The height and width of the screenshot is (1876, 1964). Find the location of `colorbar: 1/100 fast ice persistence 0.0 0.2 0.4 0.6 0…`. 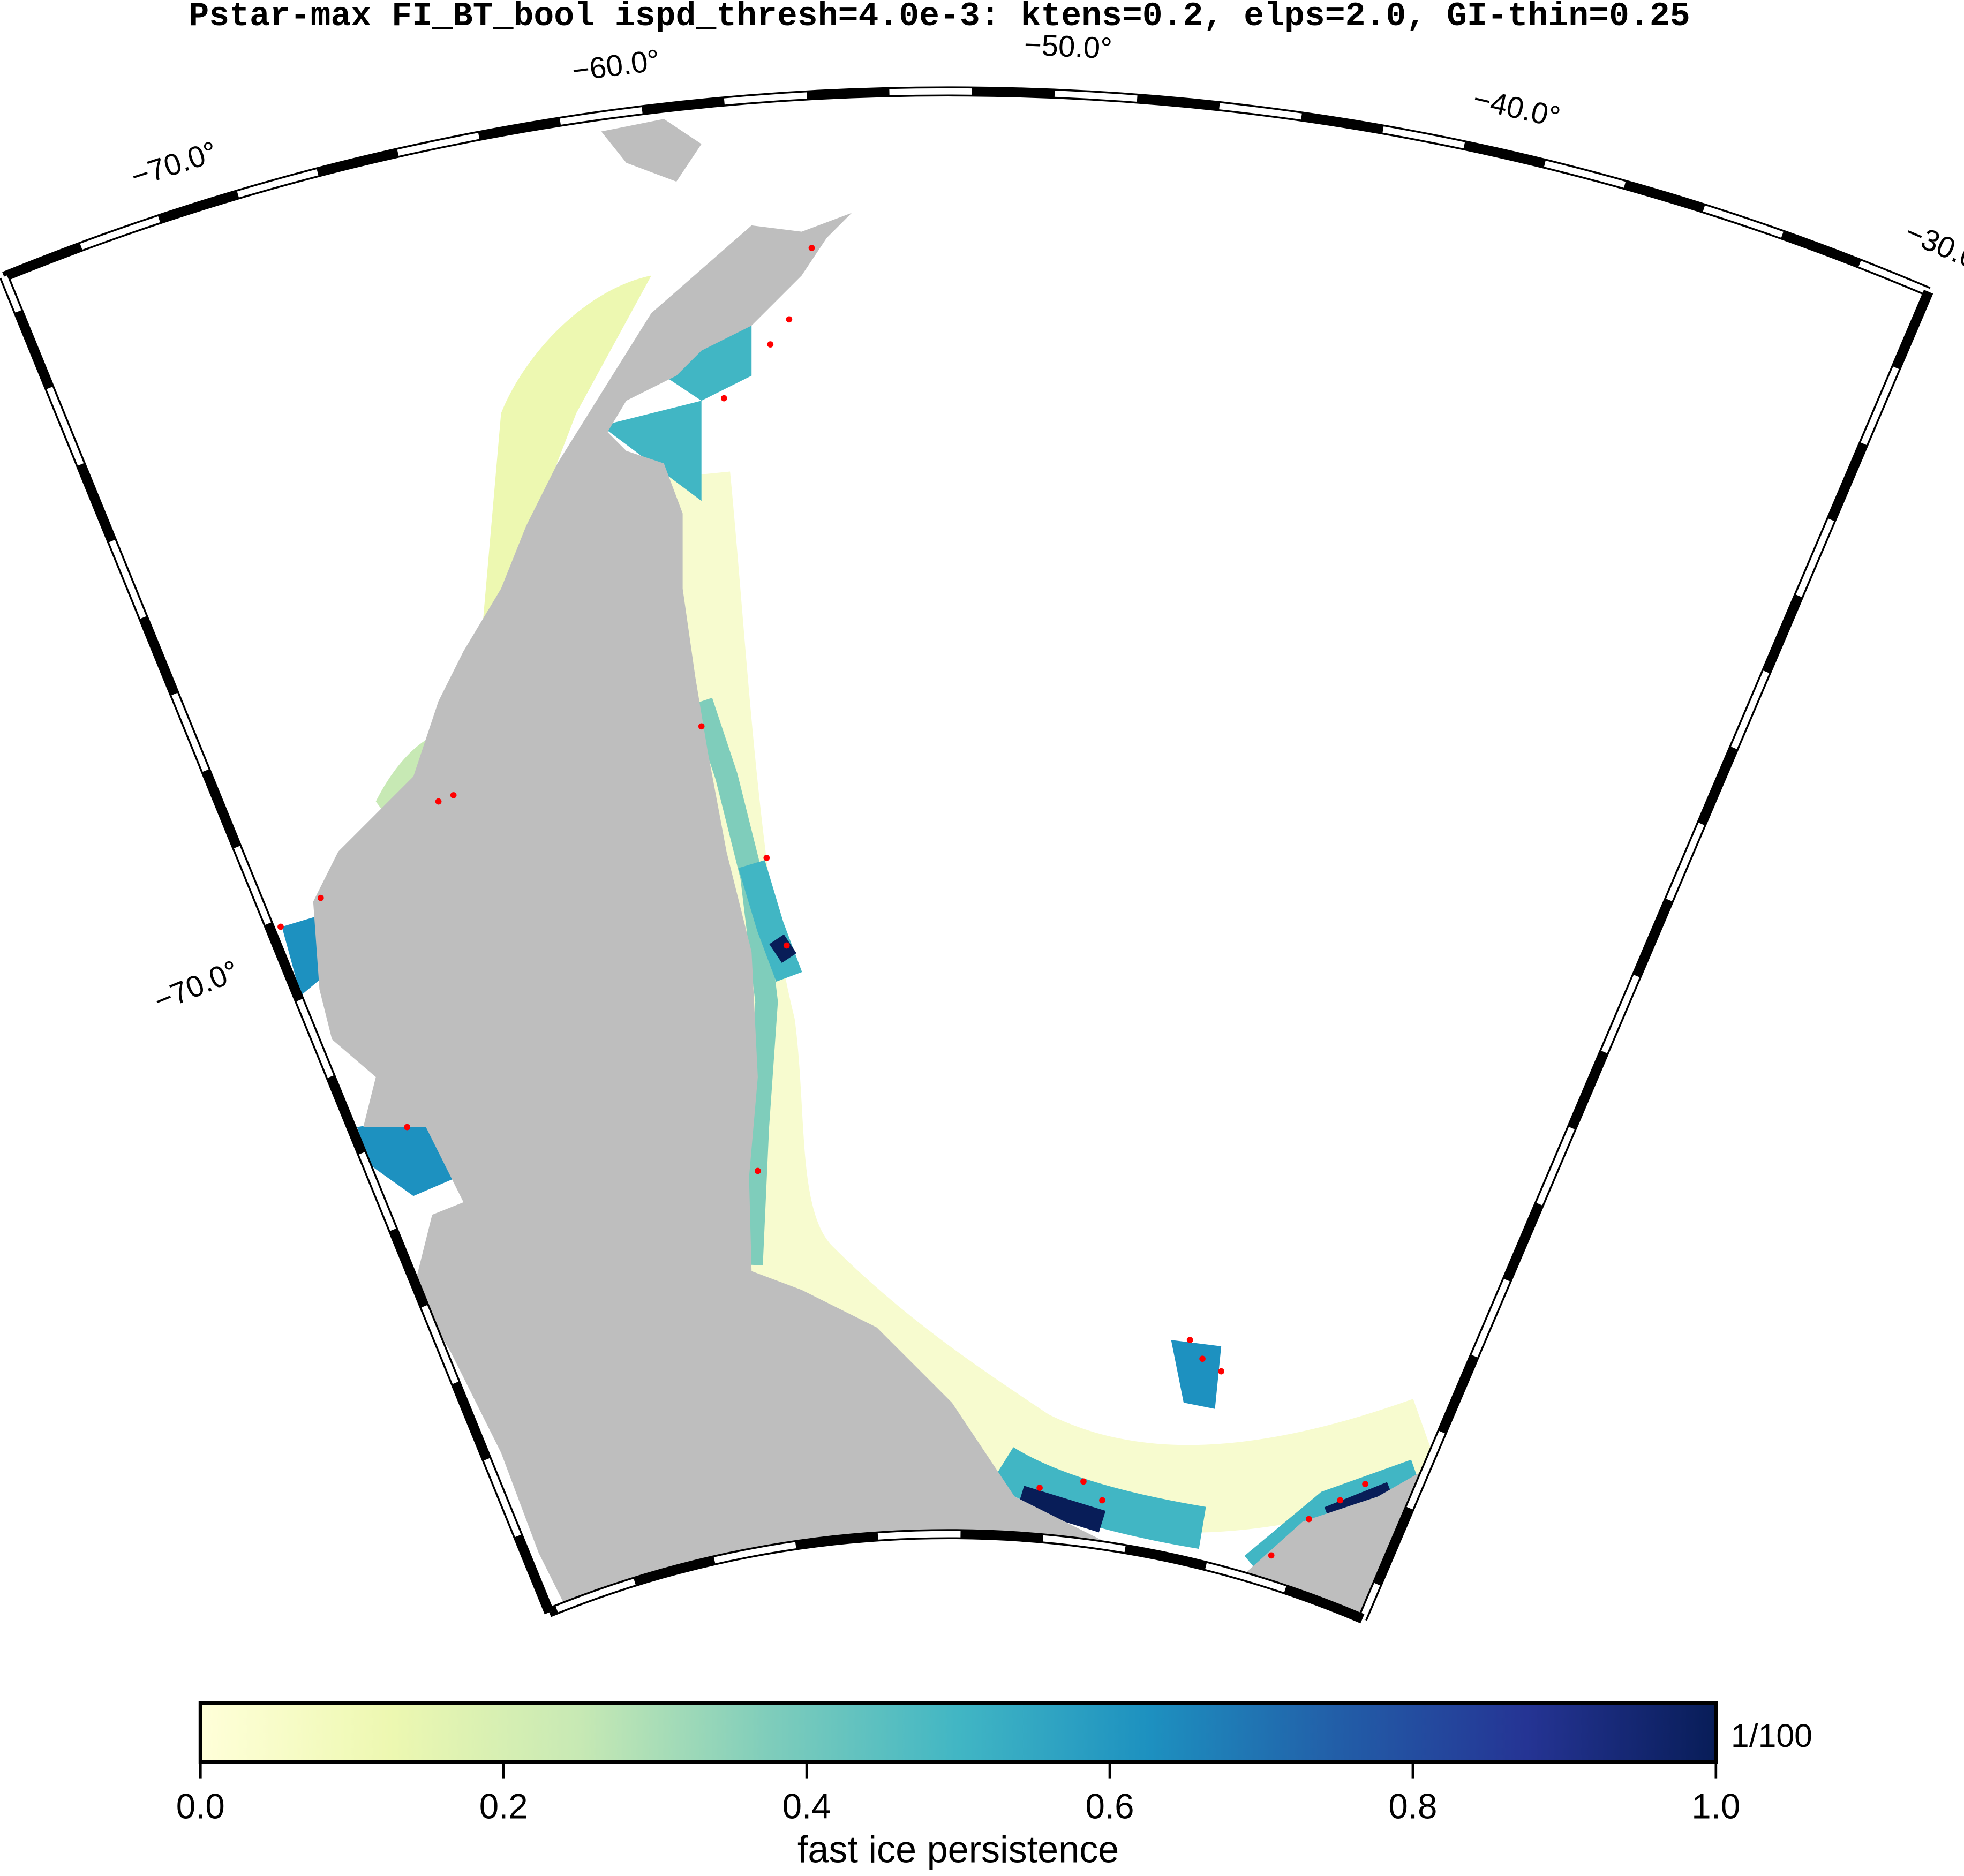

colorbar: 1/100 fast ice persistence 0.0 0.2 0.4 0.6 0… is located at coordinates (994, 1785).